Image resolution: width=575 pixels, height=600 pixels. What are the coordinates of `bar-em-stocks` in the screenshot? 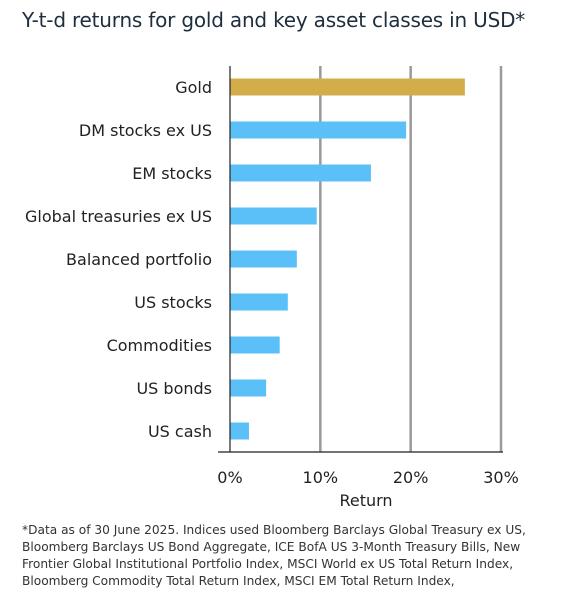 It's located at (300, 173).